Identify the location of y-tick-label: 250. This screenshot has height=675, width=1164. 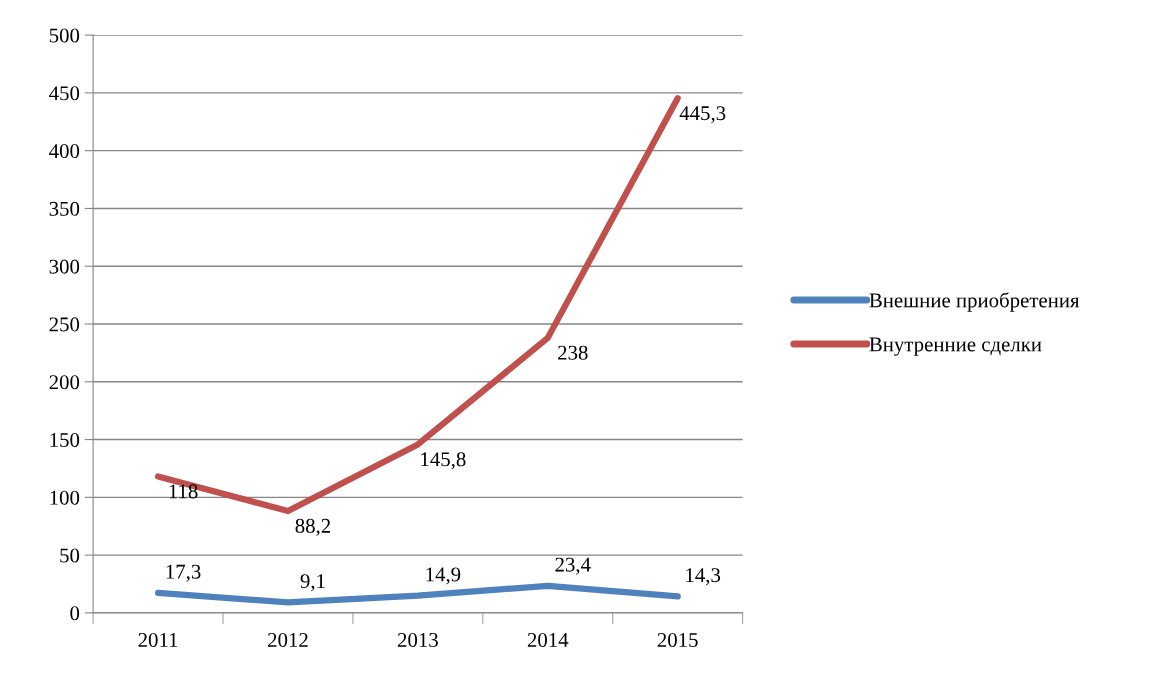
(64, 324).